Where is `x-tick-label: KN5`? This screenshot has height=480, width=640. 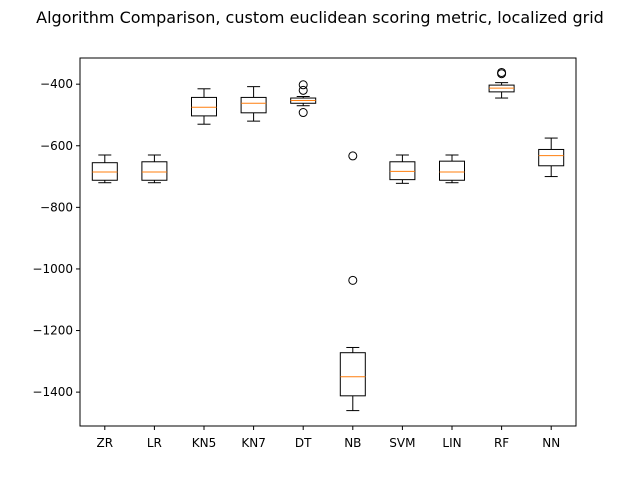
x-tick-label: KN5 is located at coordinates (204, 443).